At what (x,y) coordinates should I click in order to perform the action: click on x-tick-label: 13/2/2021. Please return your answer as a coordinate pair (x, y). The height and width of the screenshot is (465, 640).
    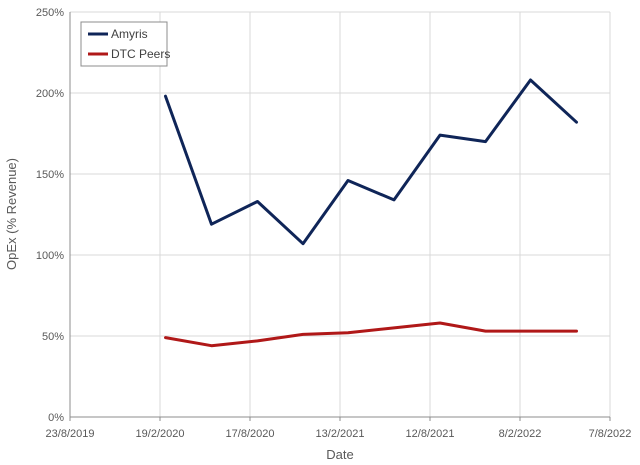
    Looking at the image, I should click on (340, 434).